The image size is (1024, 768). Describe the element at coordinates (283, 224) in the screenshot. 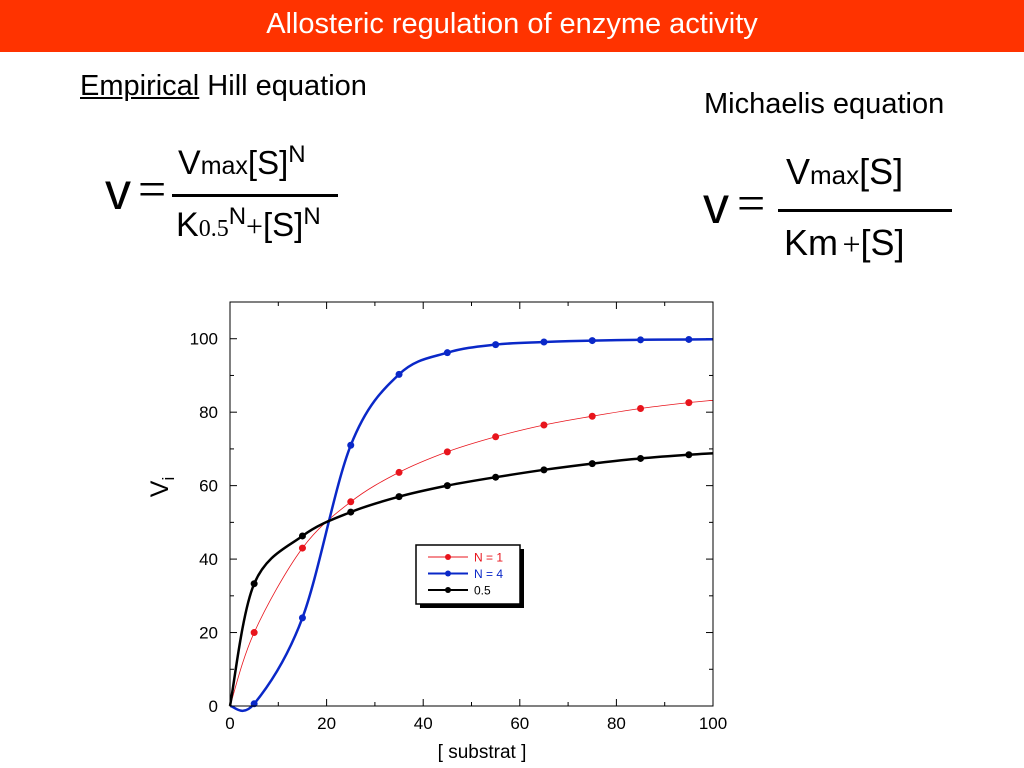

I see `hill-den-s: [S]` at that location.